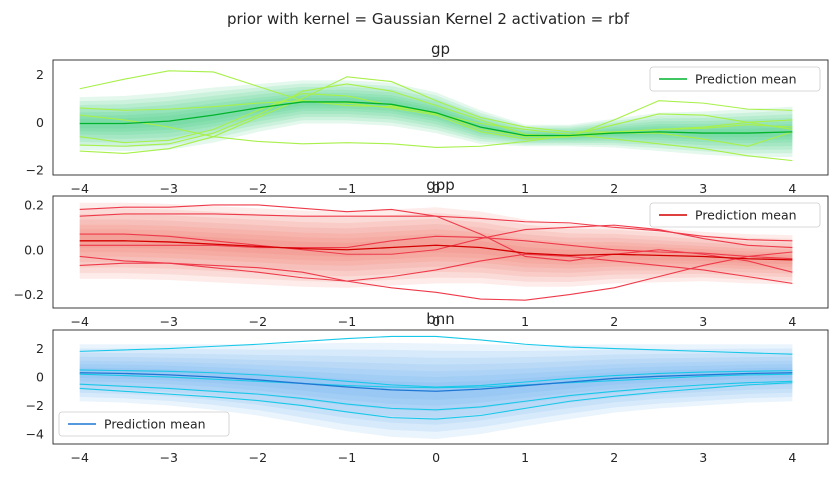 The image size is (838, 478). What do you see at coordinates (35, 434) in the screenshot?
I see `y-tick-label: −4` at bounding box center [35, 434].